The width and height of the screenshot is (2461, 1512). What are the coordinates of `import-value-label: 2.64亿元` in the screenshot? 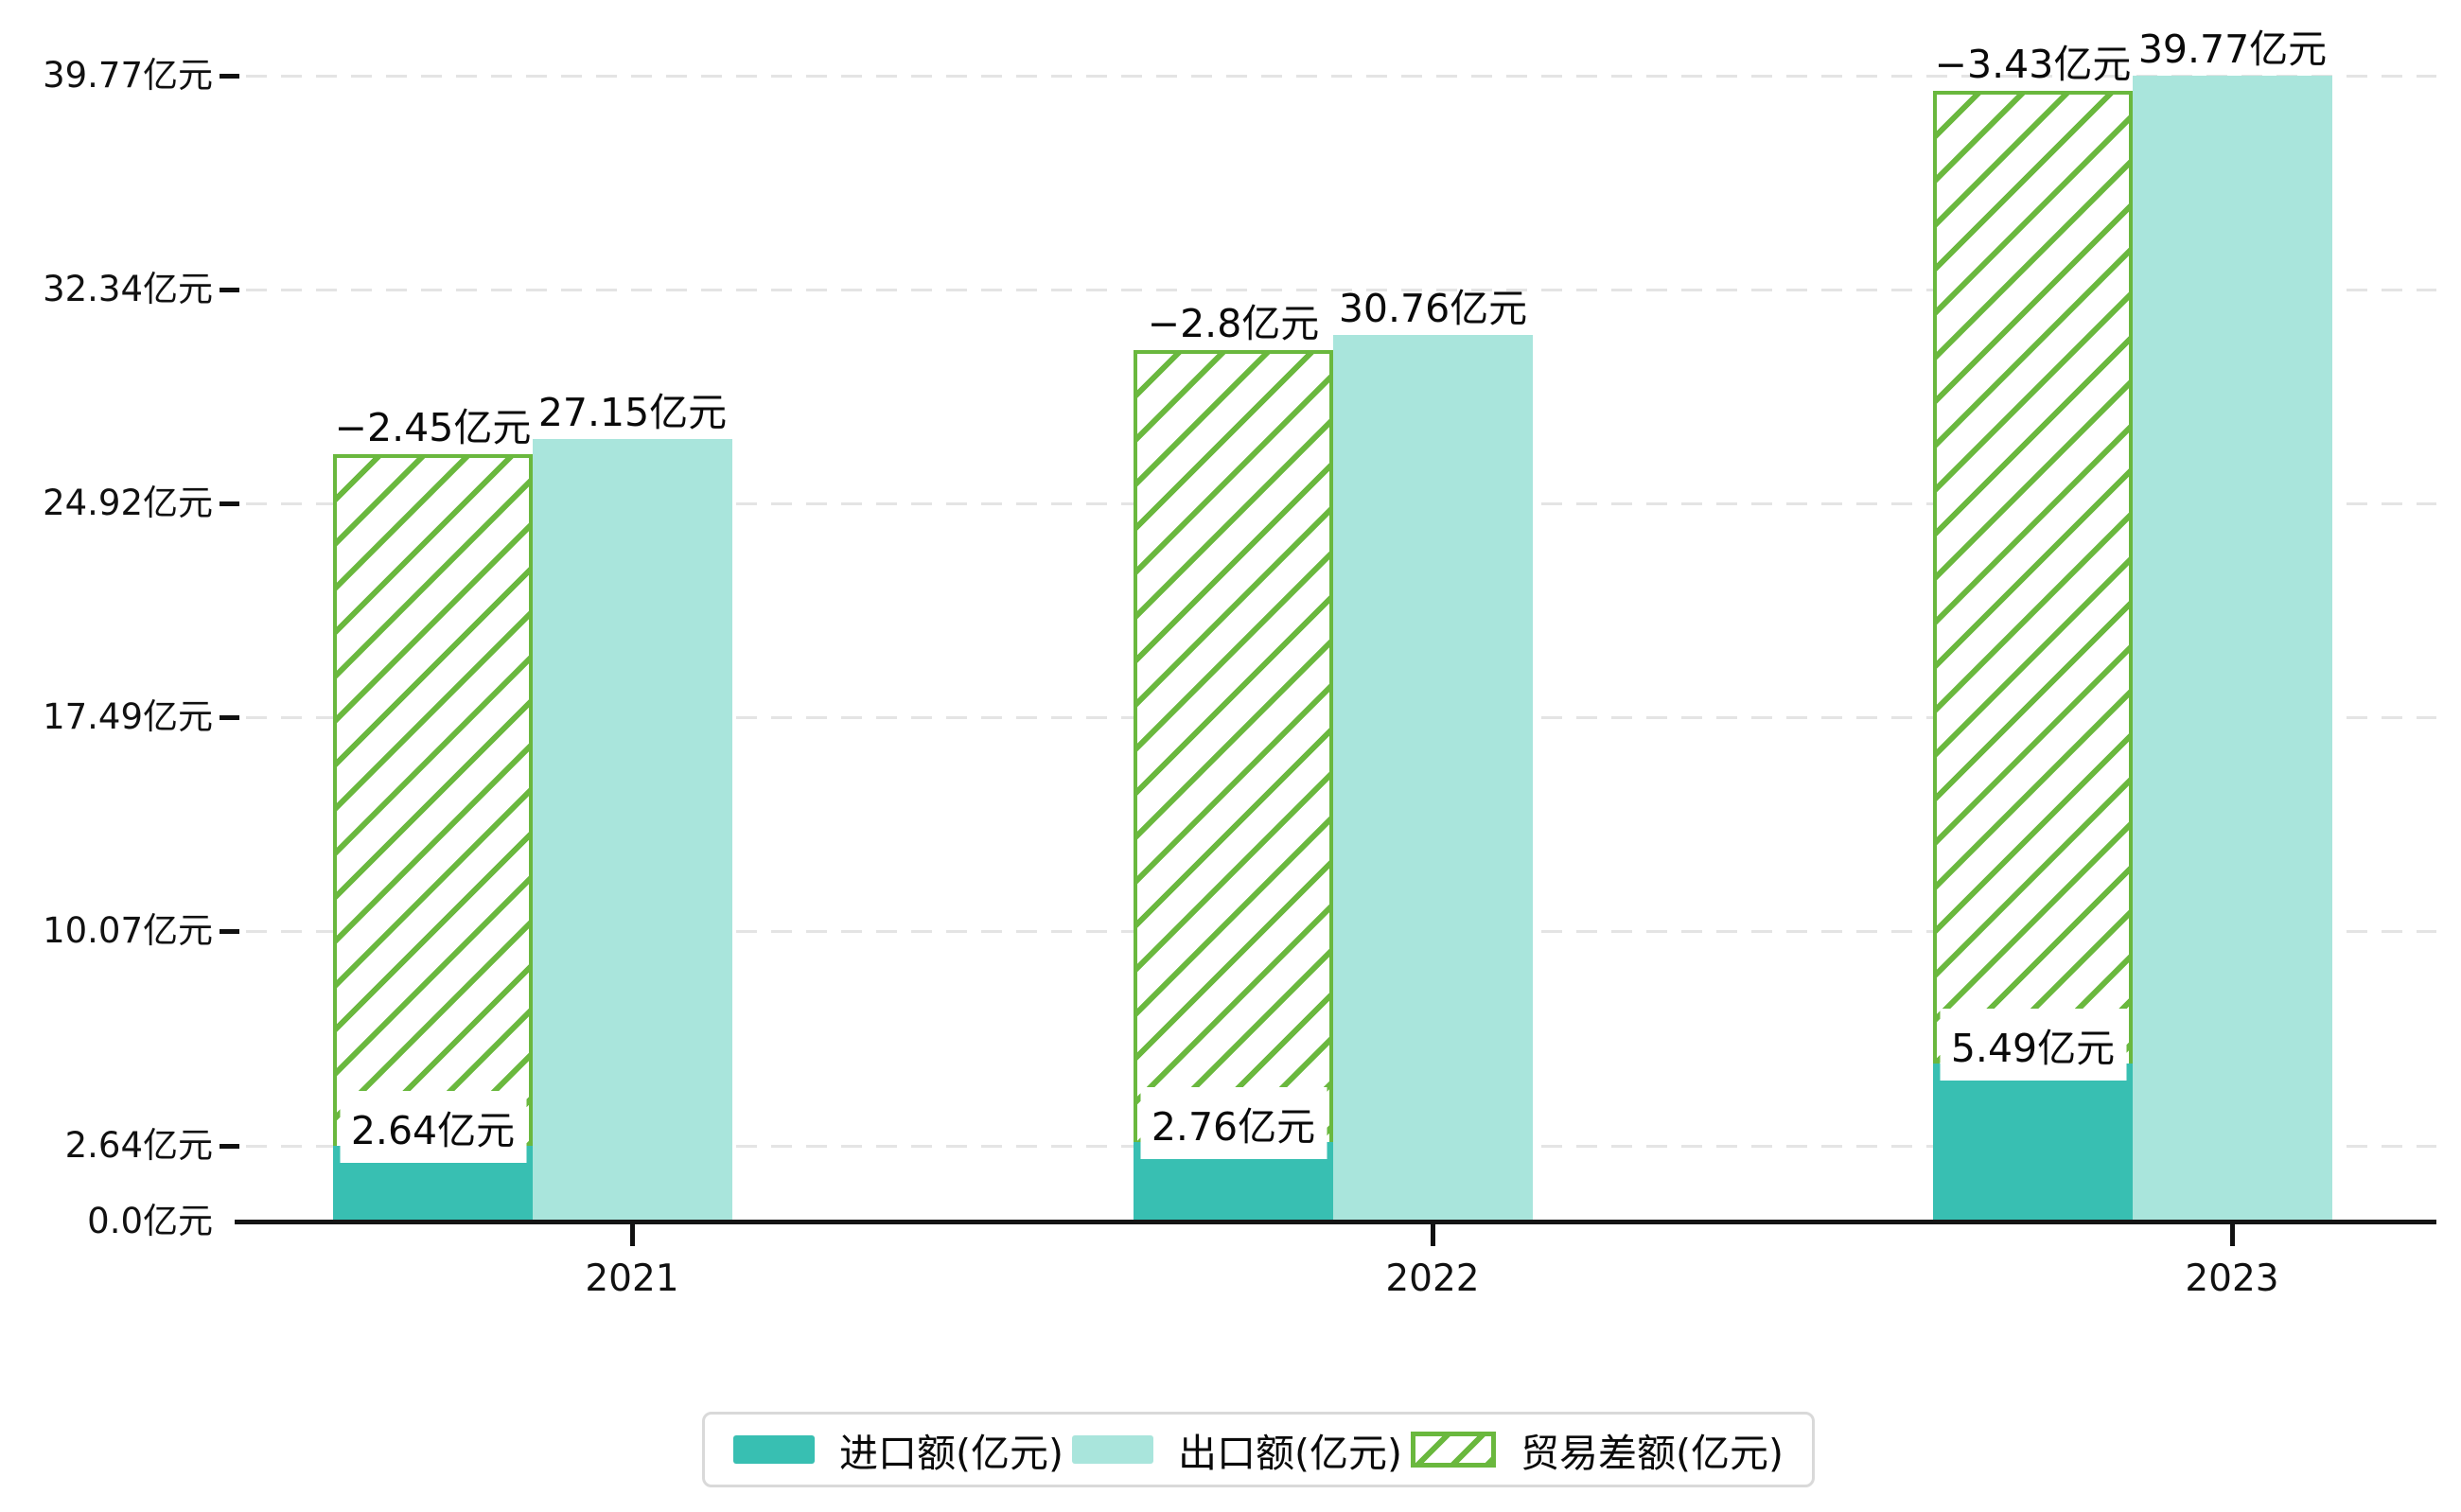 It's located at (433, 1126).